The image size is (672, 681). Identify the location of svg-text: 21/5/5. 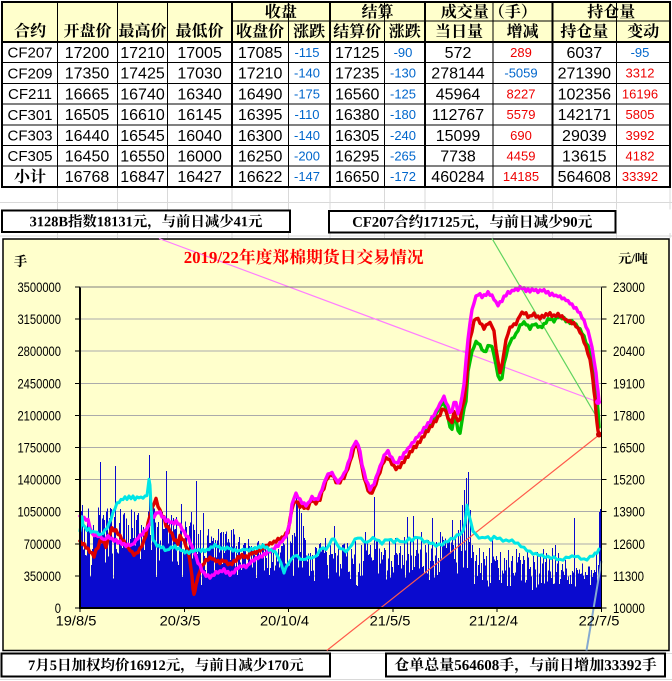
(390, 622).